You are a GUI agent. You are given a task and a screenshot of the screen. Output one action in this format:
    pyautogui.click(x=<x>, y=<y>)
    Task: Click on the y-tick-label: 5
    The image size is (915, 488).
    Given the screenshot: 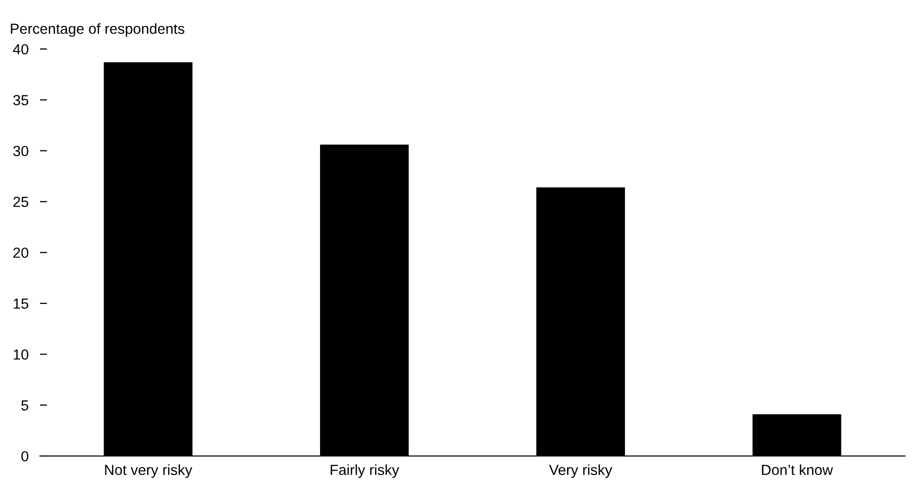 What is the action you would take?
    pyautogui.click(x=24, y=405)
    